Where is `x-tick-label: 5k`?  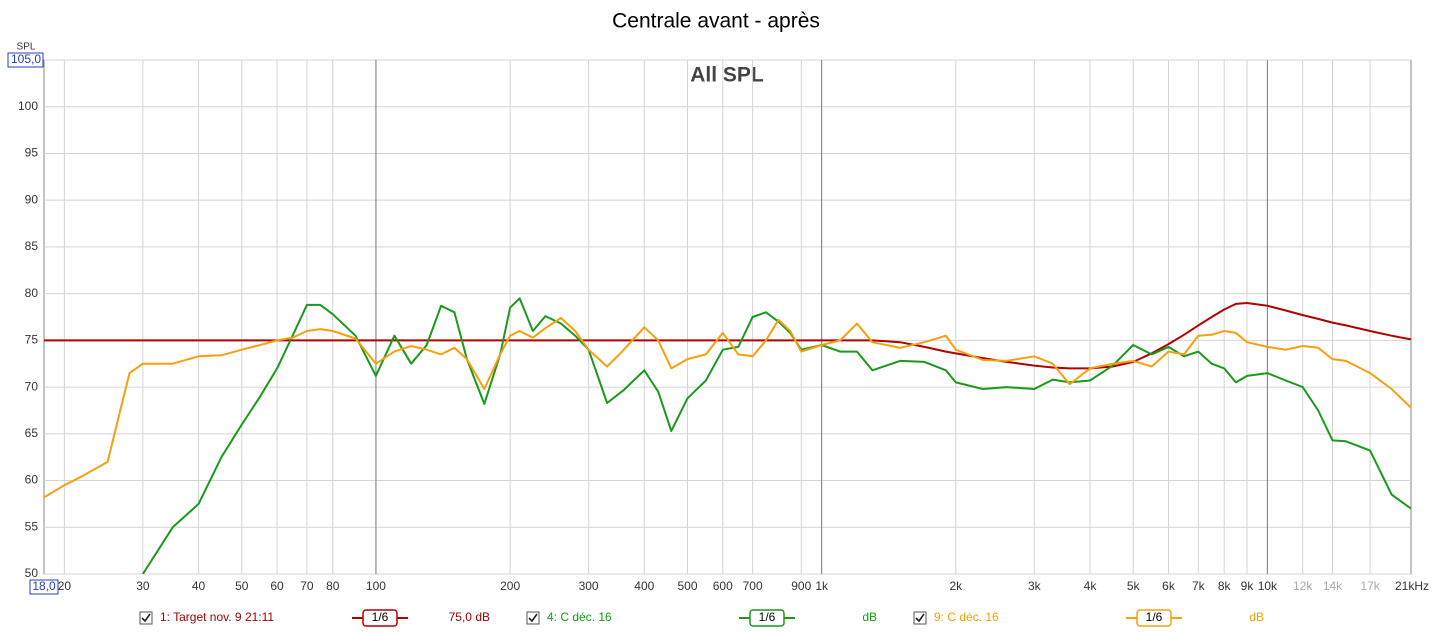
x-tick-label: 5k is located at coordinates (1134, 586).